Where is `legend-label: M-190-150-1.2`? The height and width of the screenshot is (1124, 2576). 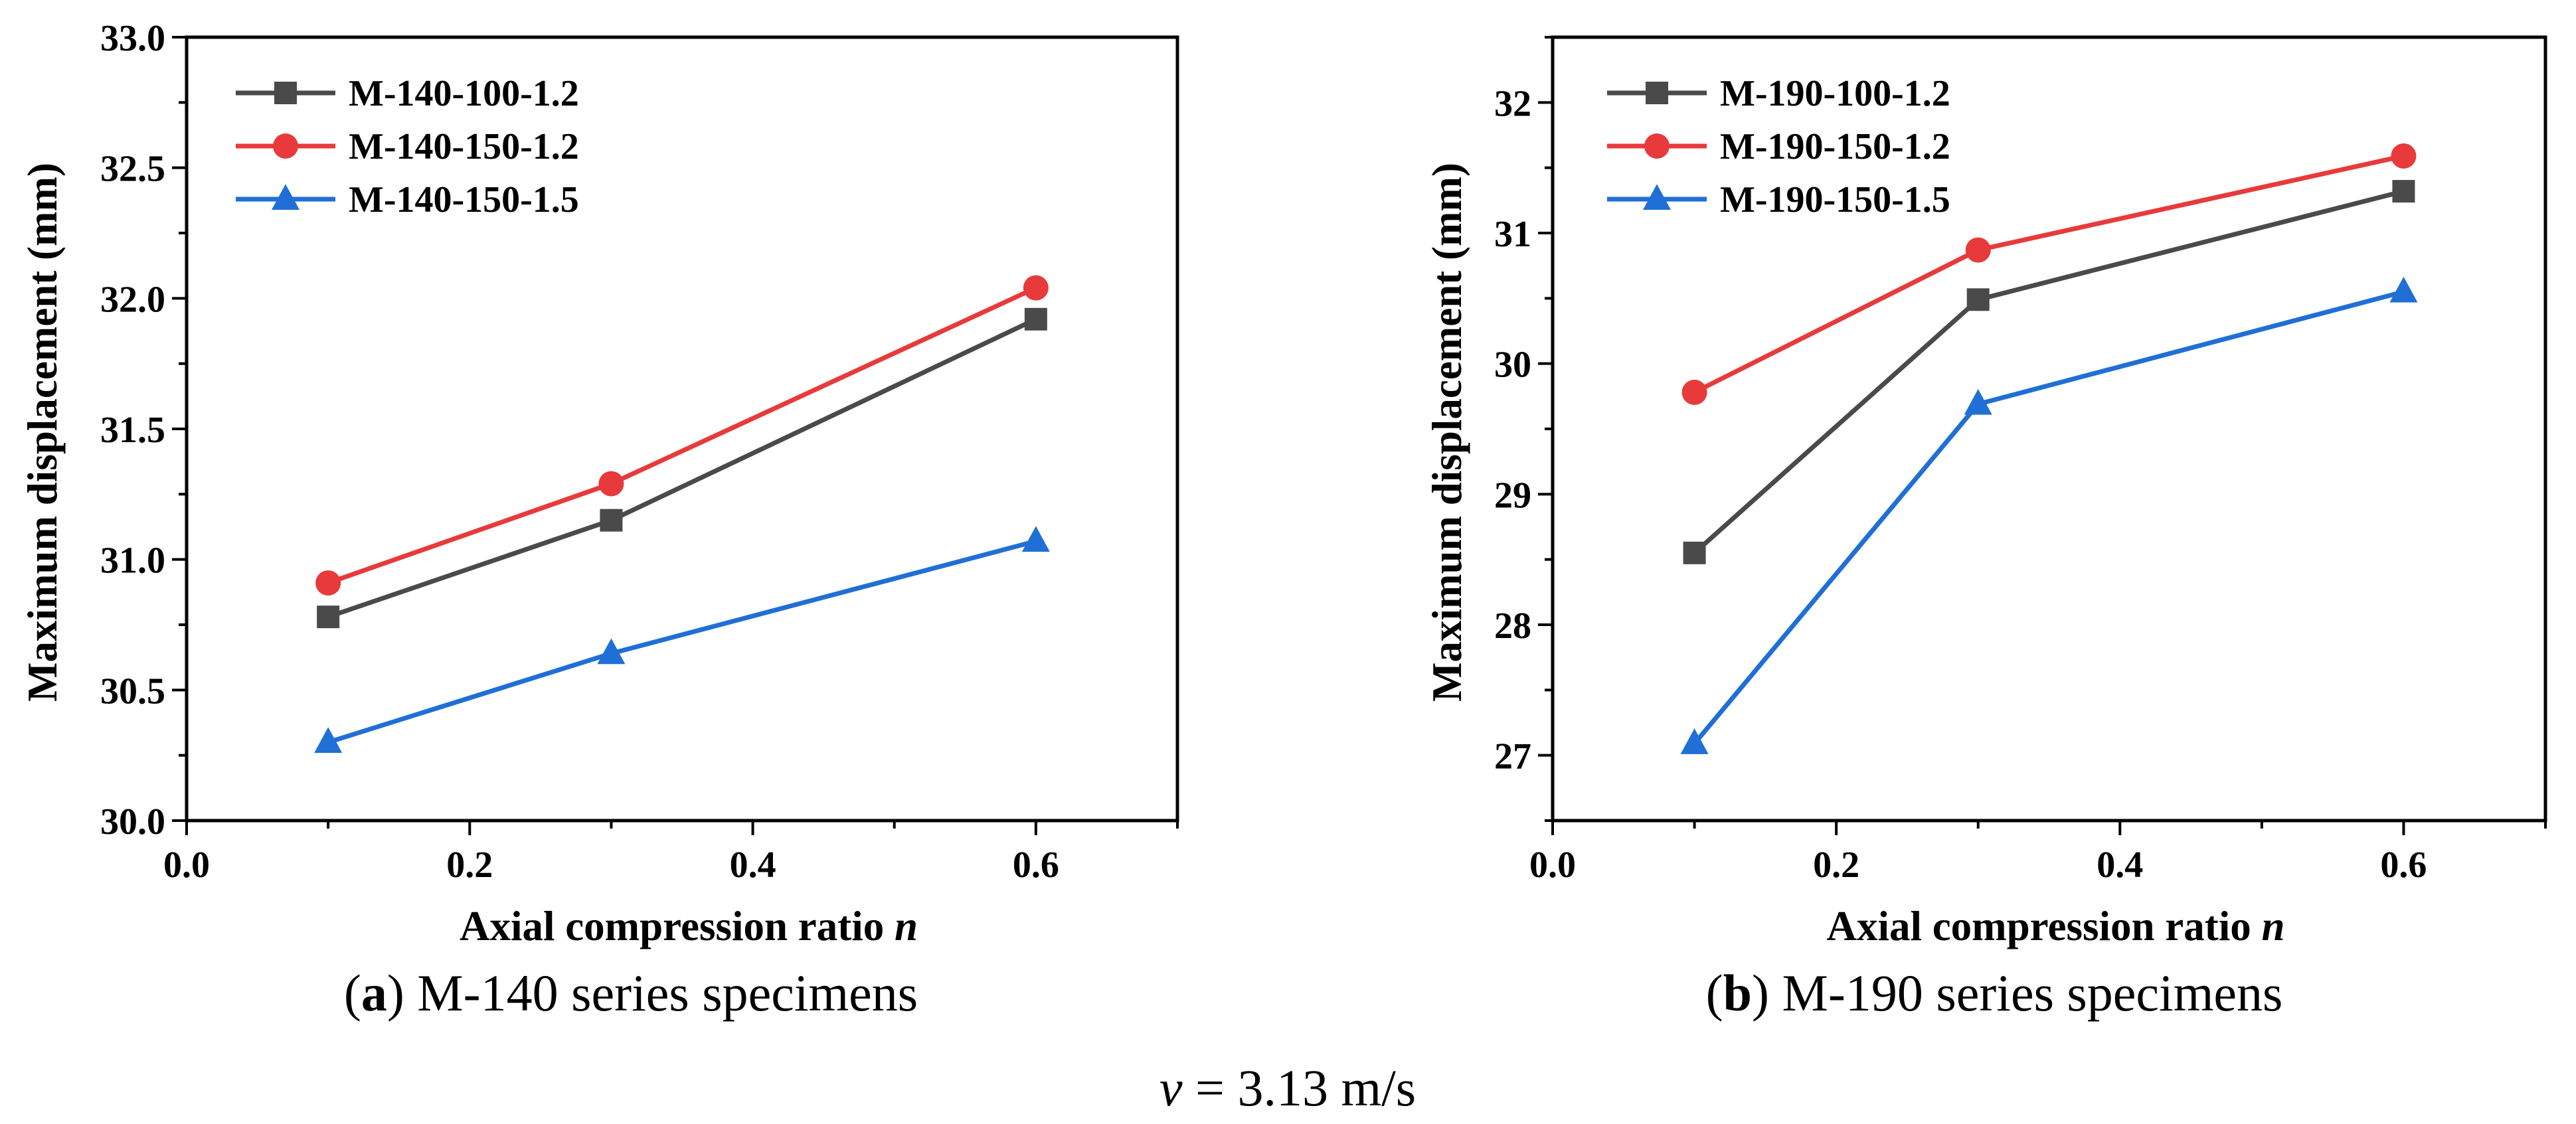 legend-label: M-190-150-1.2 is located at coordinates (1835, 146).